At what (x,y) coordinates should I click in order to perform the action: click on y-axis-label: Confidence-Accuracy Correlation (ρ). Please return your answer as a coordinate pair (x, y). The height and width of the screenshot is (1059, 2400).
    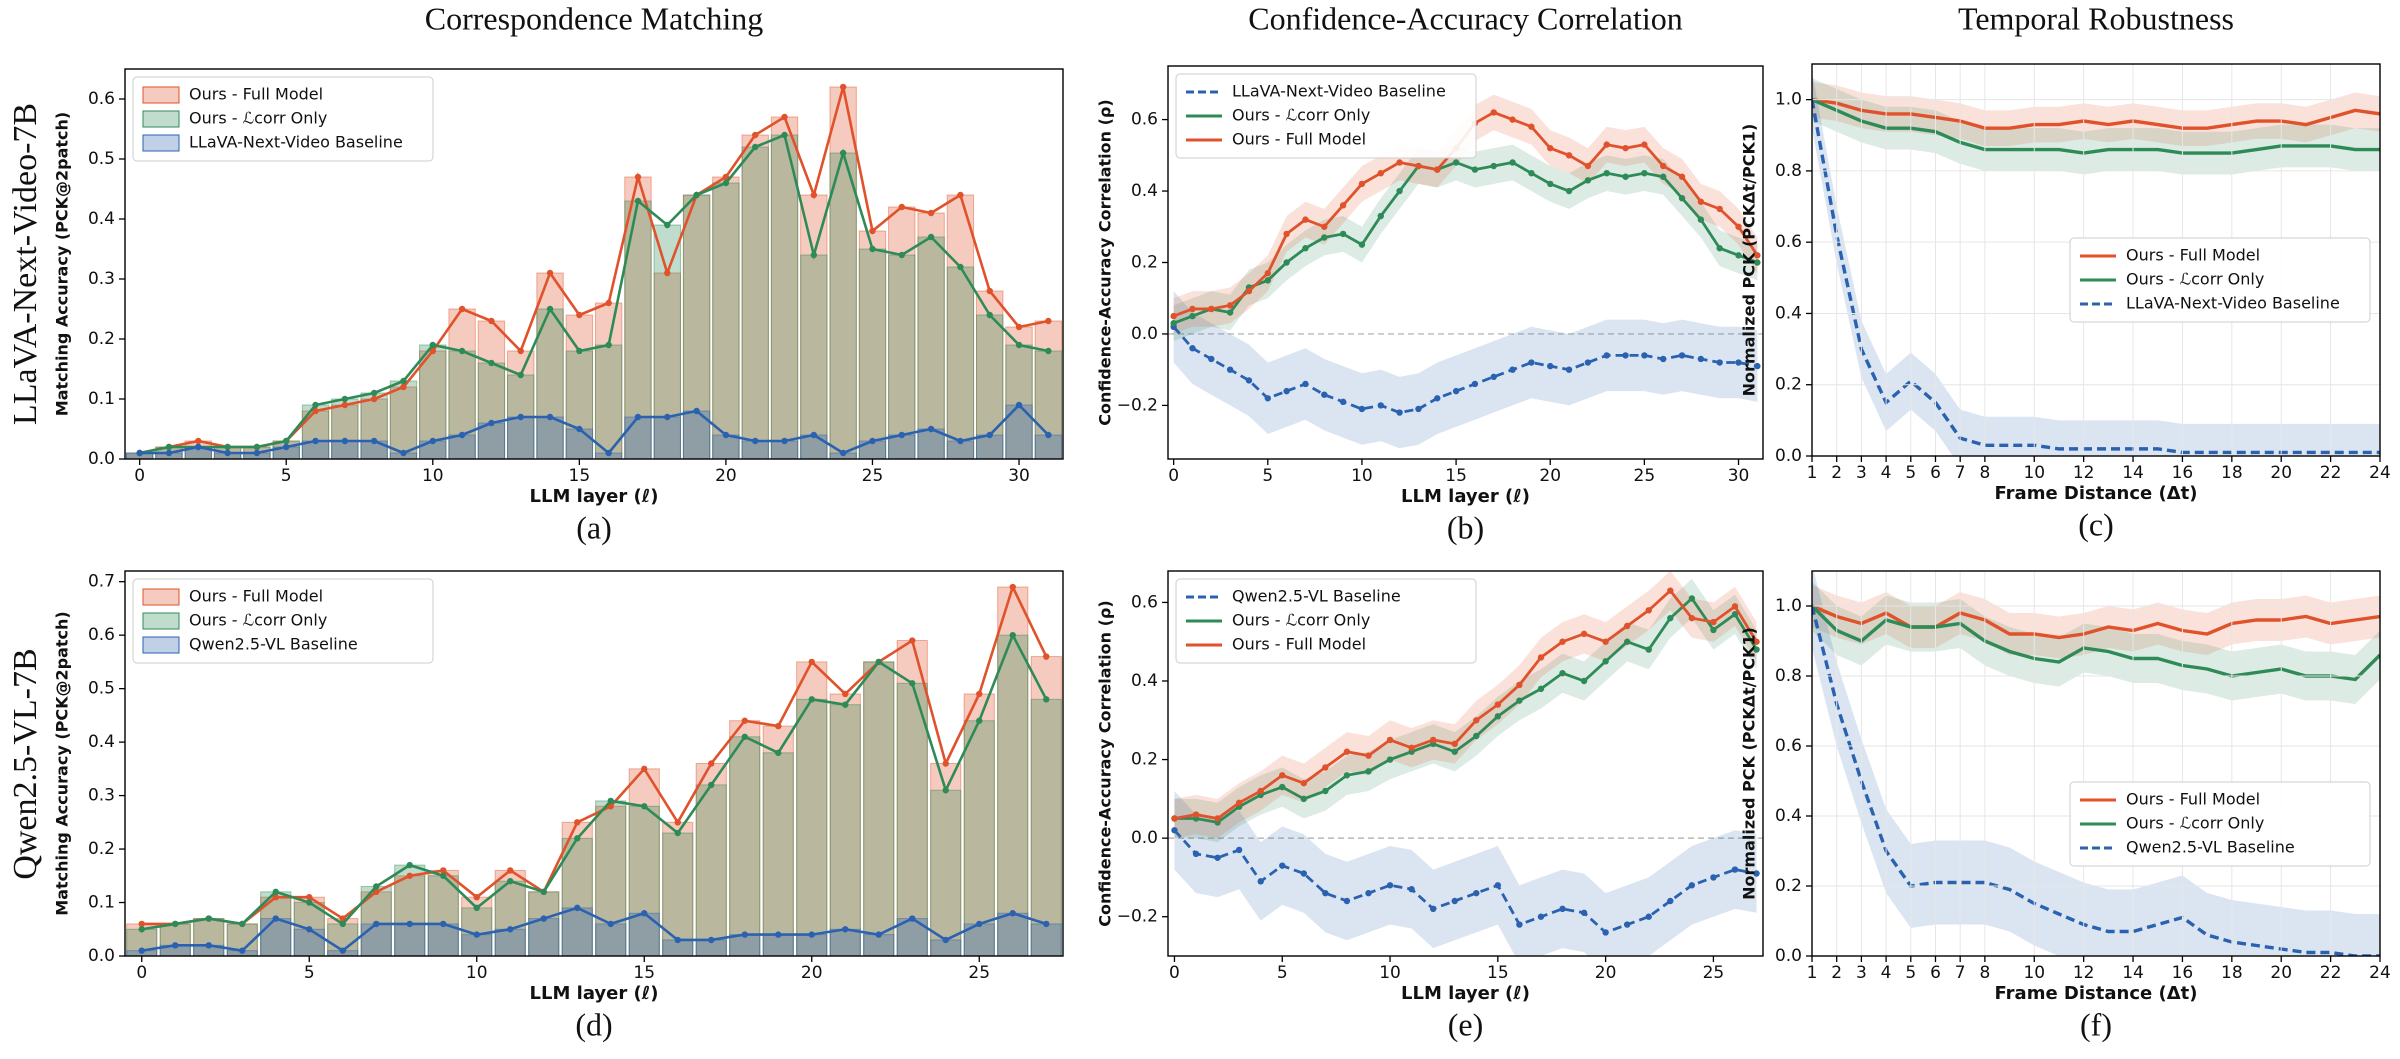
    Looking at the image, I should click on (1105, 262).